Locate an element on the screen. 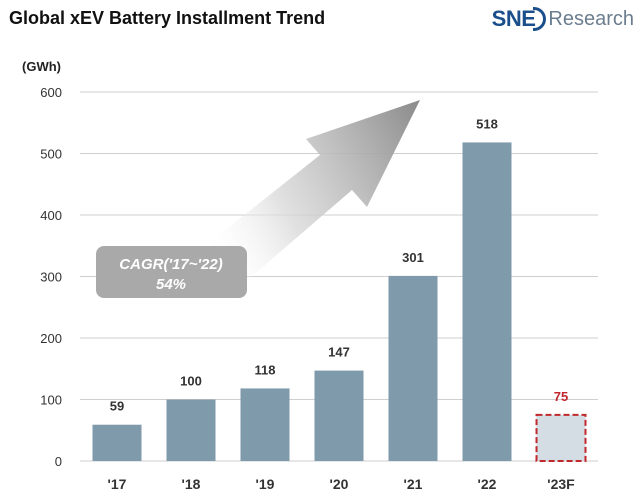 This screenshot has height=493, width=640. x-tick-label: '23F is located at coordinates (561, 484).